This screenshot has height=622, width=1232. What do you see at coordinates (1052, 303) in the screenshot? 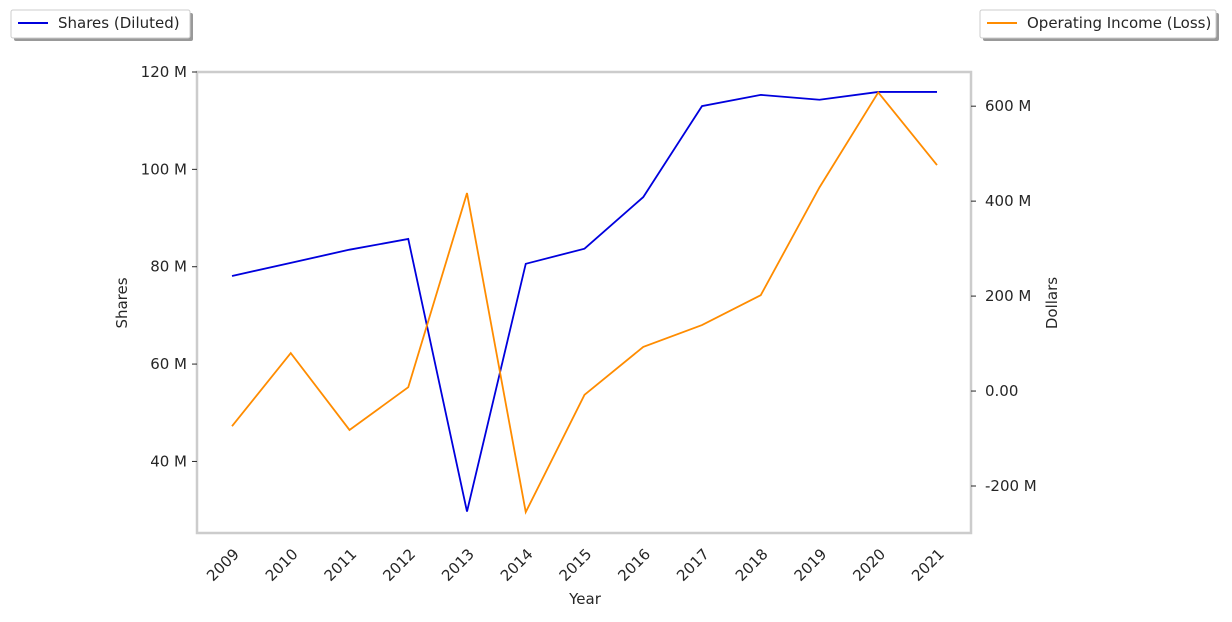
I see `y2-axis-label: Dollars` at bounding box center [1052, 303].